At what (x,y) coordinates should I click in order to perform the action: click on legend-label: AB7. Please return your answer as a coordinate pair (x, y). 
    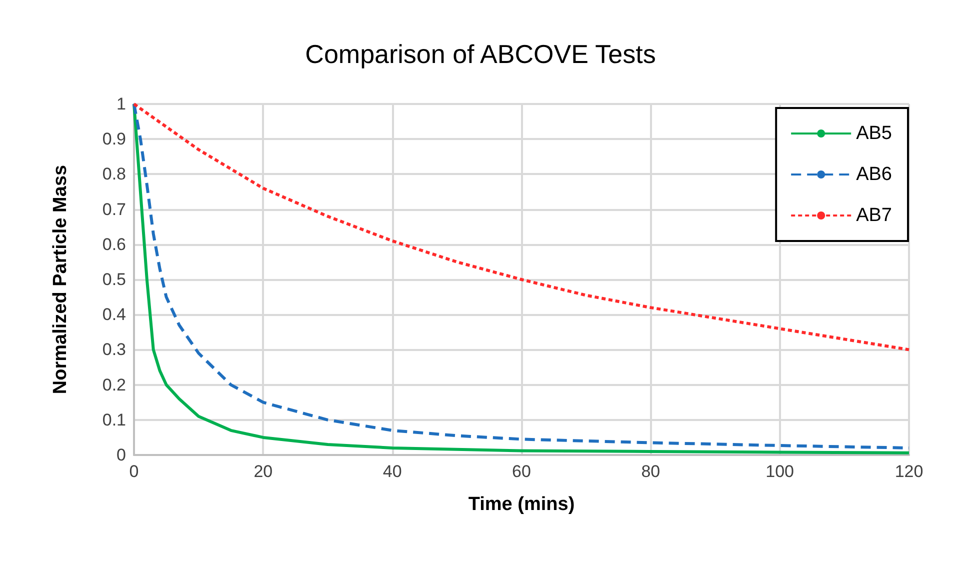
    Looking at the image, I should click on (874, 215).